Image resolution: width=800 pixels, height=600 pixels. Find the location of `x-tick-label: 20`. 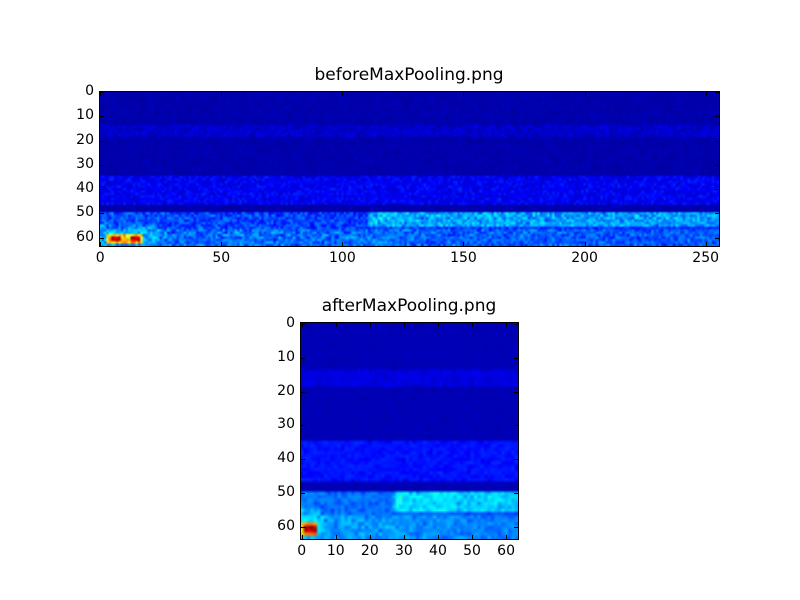

x-tick-label: 20 is located at coordinates (369, 551).